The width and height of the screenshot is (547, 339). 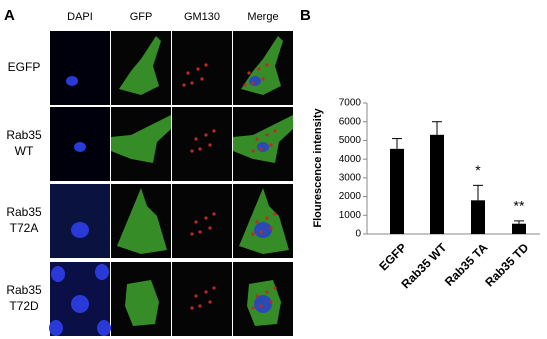 I want to click on y-tick-label: 0, so click(x=358, y=234).